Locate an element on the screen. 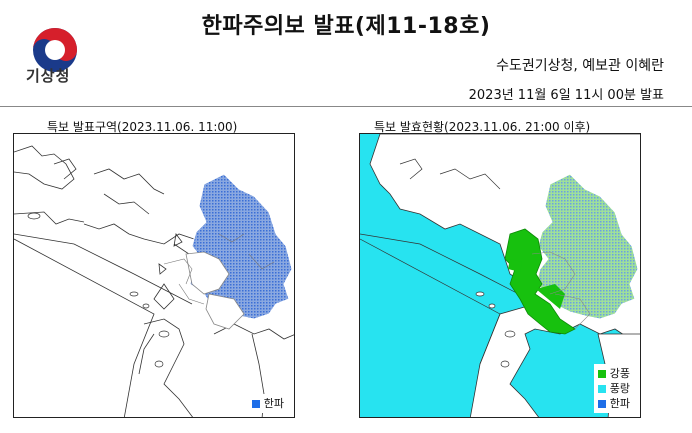 The image size is (692, 433). header-divider is located at coordinates (346, 106).